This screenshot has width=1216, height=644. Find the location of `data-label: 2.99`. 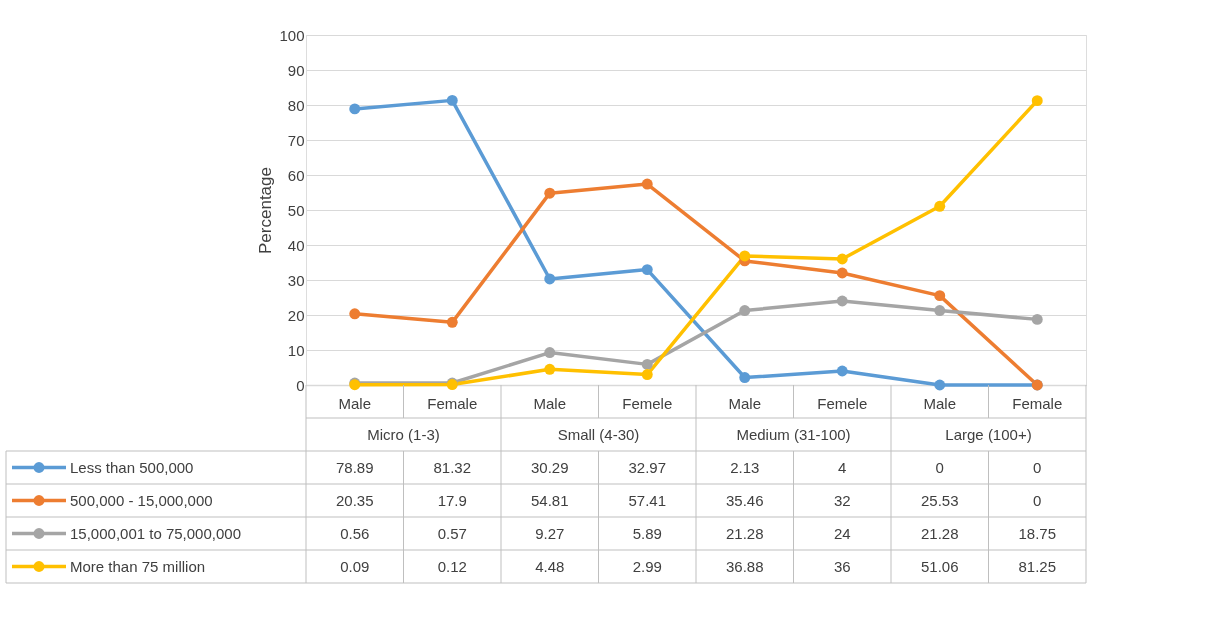

data-label: 2.99 is located at coordinates (647, 566).